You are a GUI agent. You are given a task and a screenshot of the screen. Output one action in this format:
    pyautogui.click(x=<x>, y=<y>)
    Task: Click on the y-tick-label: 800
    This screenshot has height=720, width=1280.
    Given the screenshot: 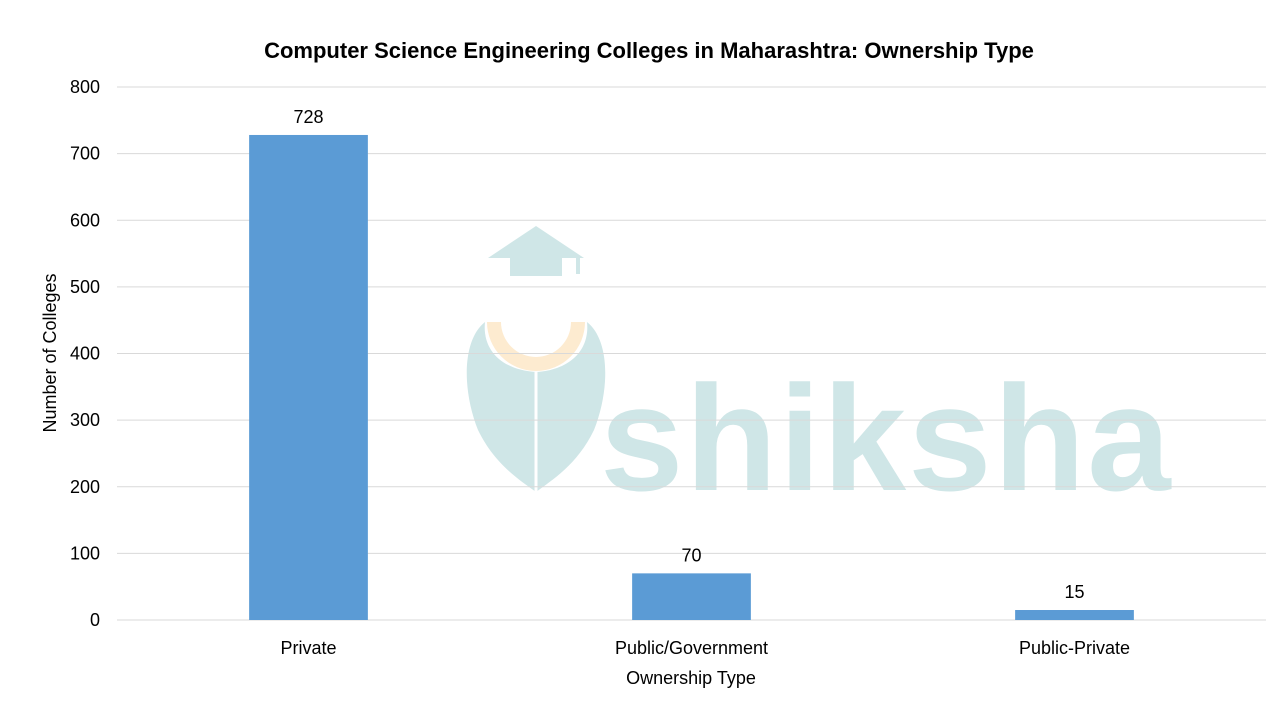 What is the action you would take?
    pyautogui.click(x=85, y=87)
    